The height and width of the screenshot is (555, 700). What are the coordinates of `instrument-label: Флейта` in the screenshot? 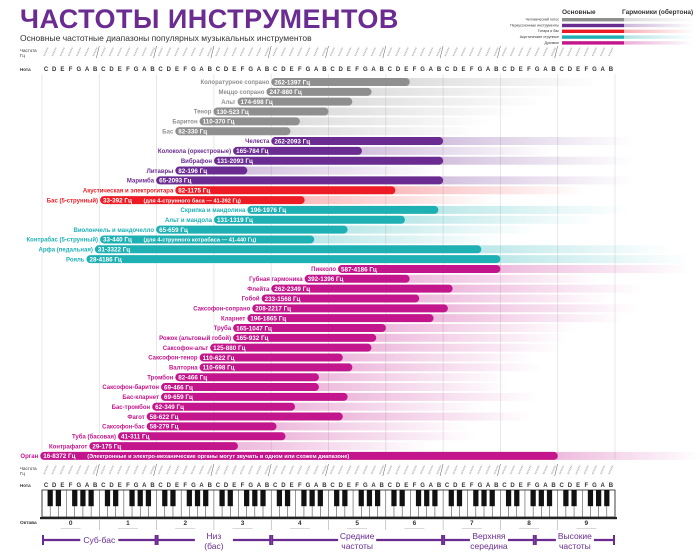 It's located at (258, 289).